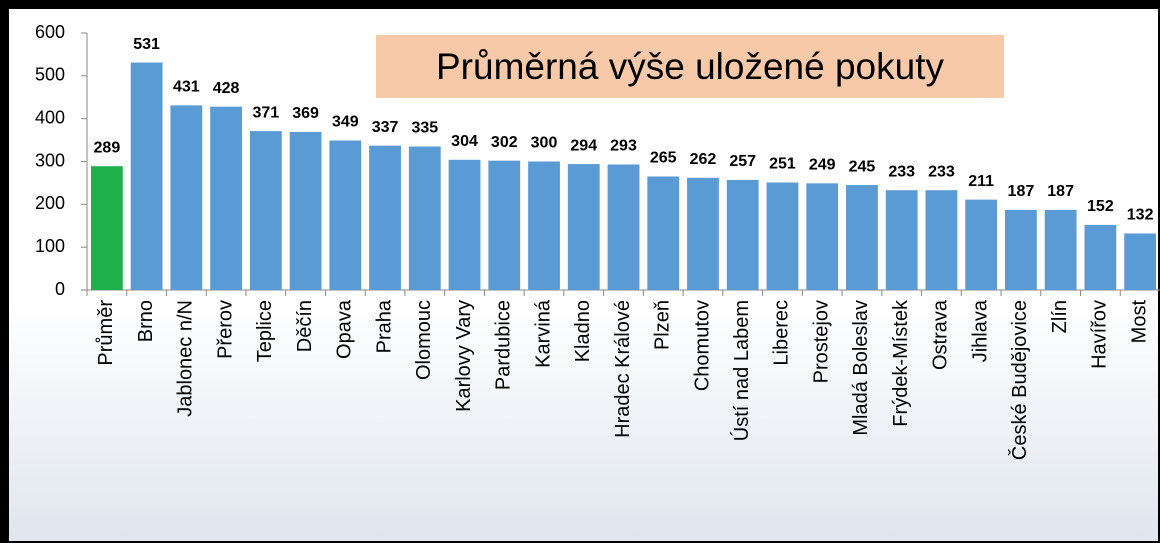 This screenshot has height=543, width=1160. What do you see at coordinates (50, 32) in the screenshot?
I see `y-tick-label: 600` at bounding box center [50, 32].